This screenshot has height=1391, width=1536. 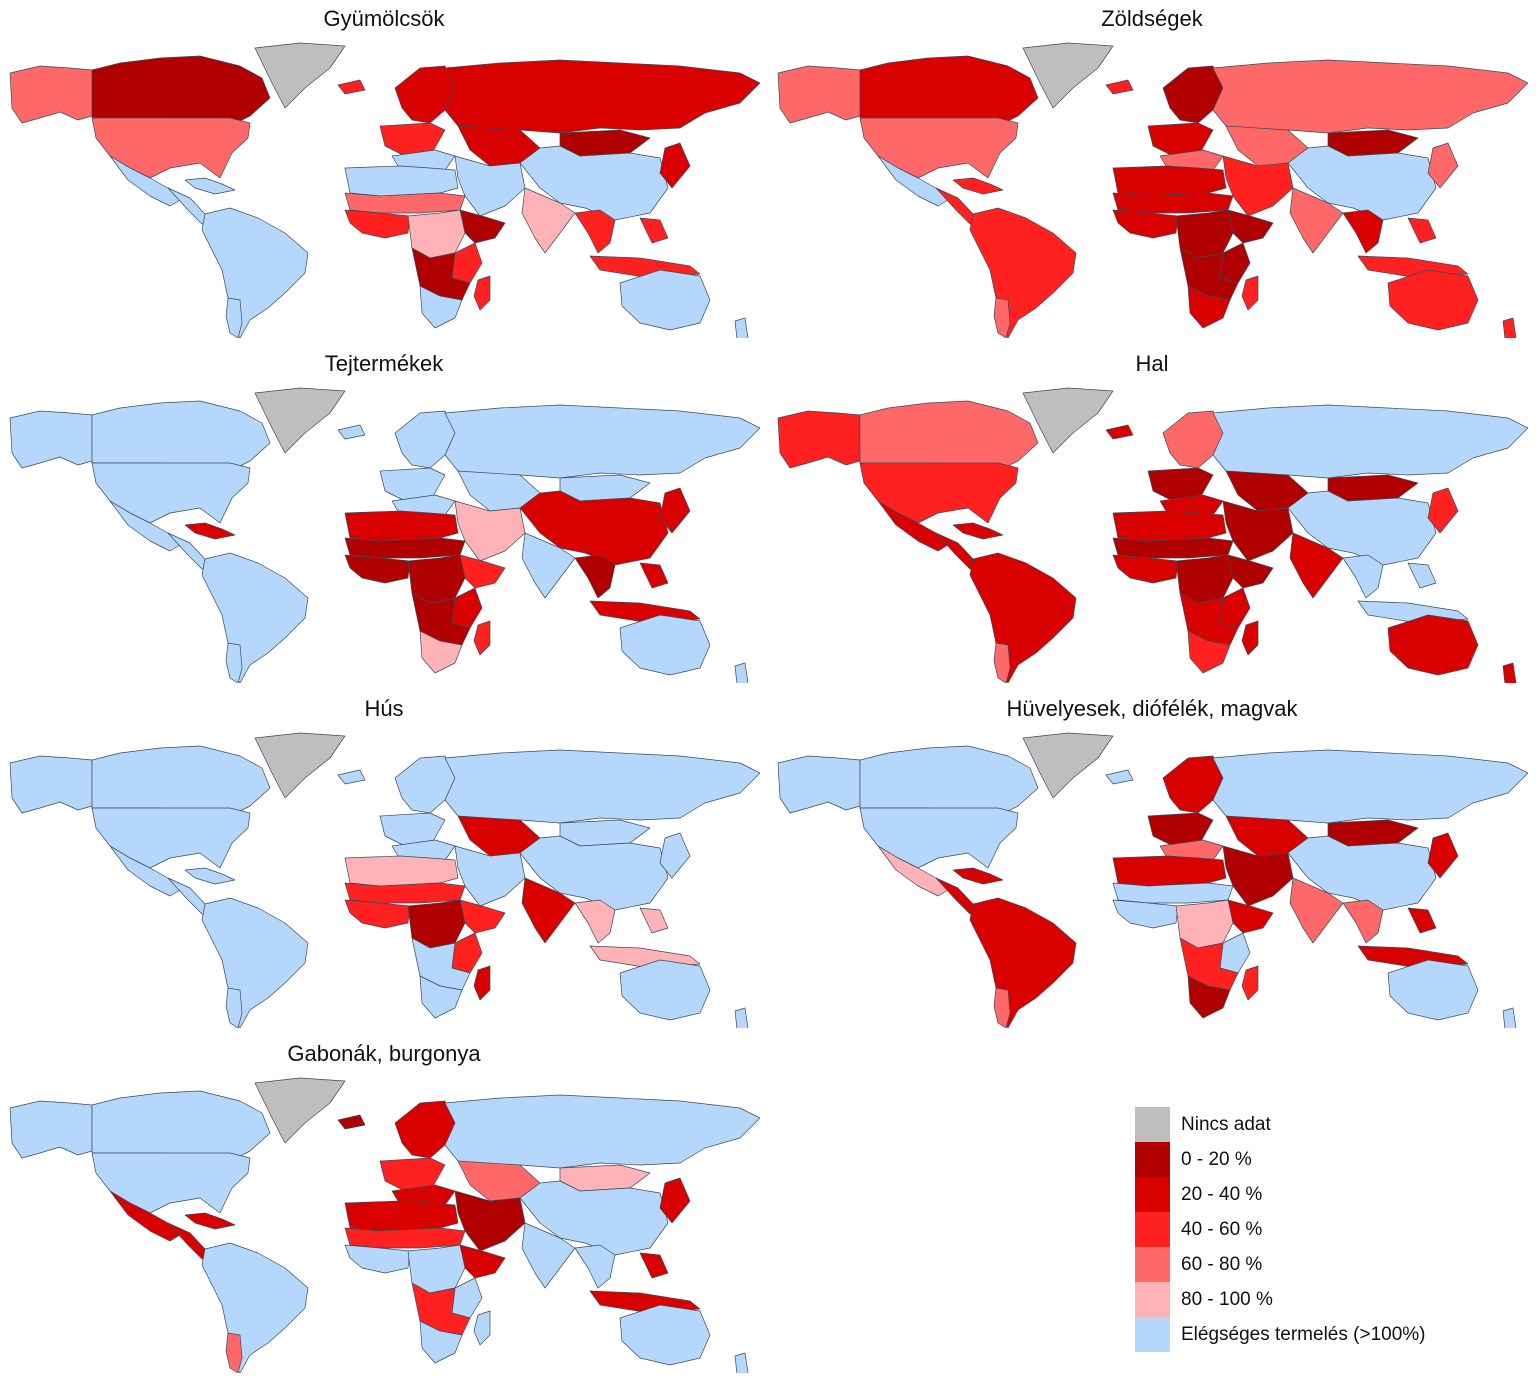 What do you see at coordinates (1222, 1229) in the screenshot?
I see `legend-label: 40 - 60 %` at bounding box center [1222, 1229].